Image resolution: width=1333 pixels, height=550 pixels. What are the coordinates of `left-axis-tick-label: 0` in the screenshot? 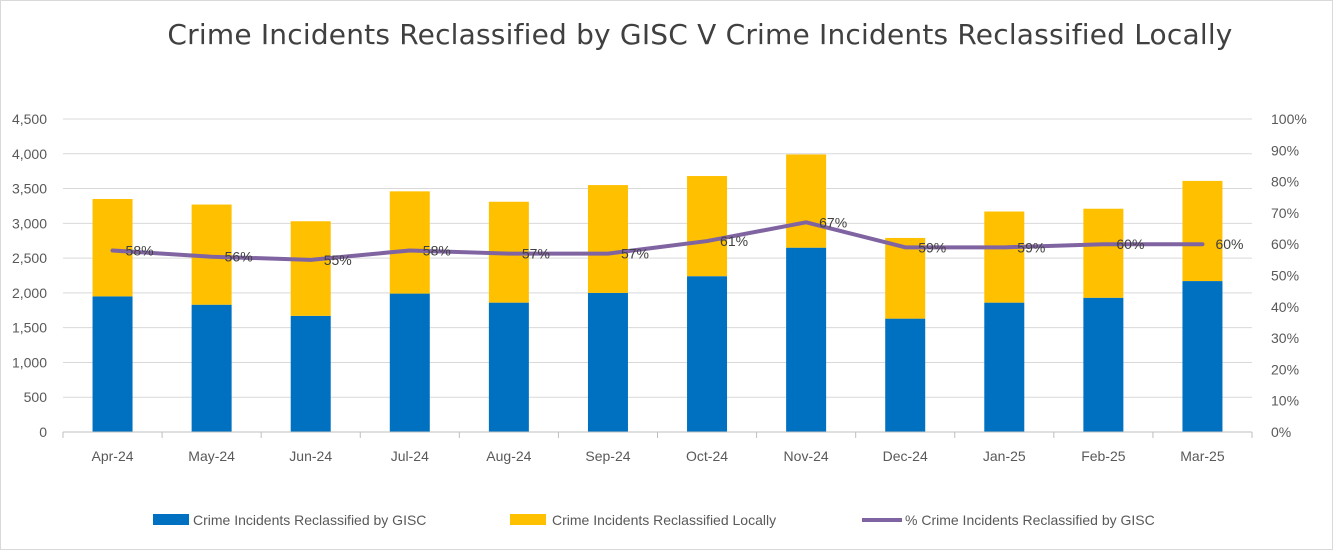 It's located at (43, 432).